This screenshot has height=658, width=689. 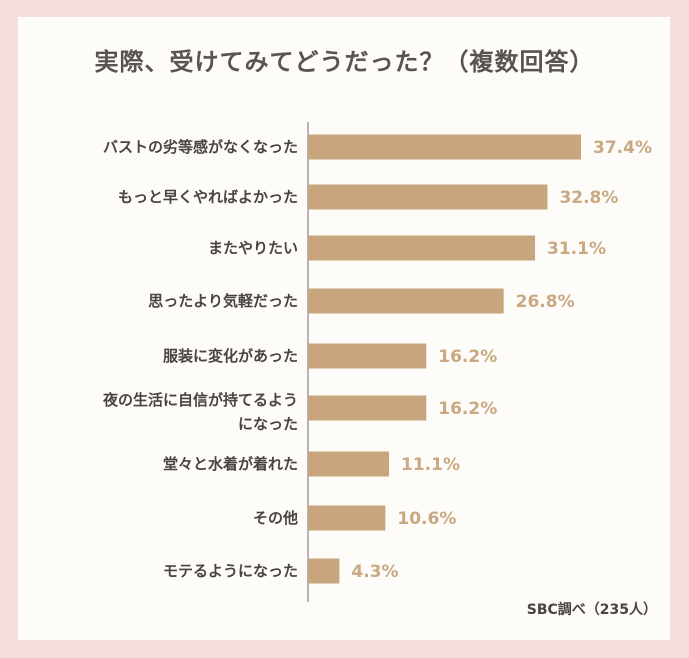 I want to click on category-label: バストの劣等感がなくなった, so click(x=200, y=147).